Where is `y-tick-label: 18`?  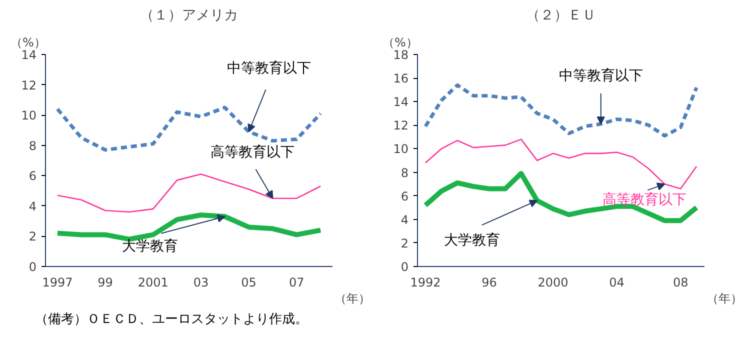
y-tick-label: 18 is located at coordinates (401, 55).